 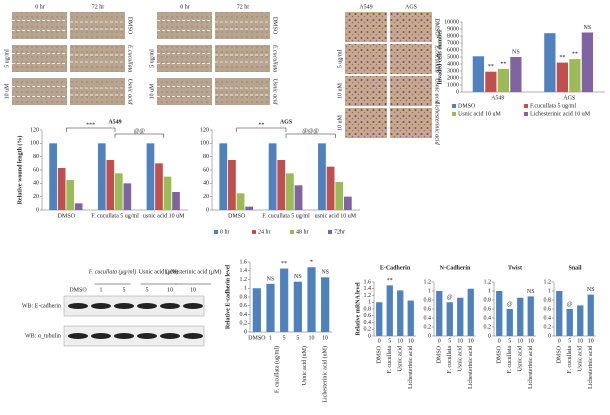 I want to click on y-tick-label: 8000, so click(x=453, y=36).